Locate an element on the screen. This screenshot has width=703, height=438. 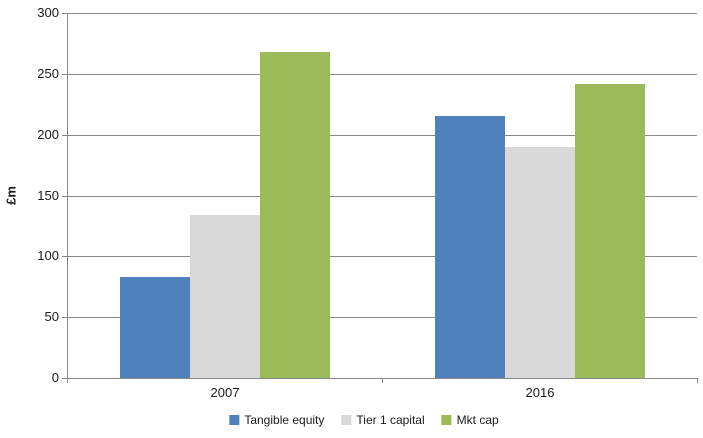
legend-label-mkt-cap: Mkt cap is located at coordinates (477, 420).